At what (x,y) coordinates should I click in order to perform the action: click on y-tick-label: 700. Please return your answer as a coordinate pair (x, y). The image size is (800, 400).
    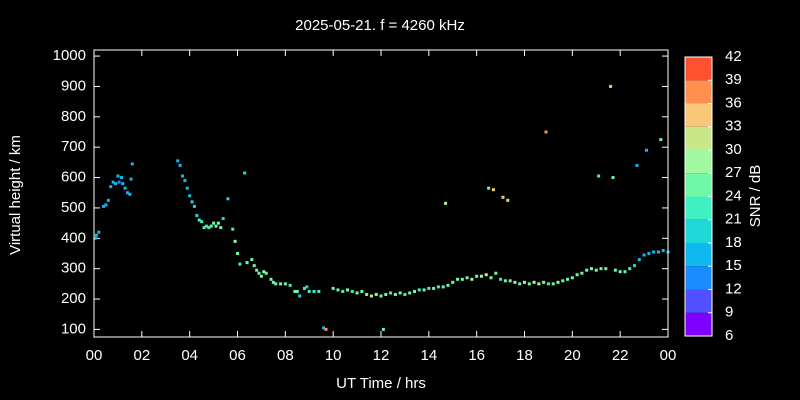
    Looking at the image, I should click on (73, 146).